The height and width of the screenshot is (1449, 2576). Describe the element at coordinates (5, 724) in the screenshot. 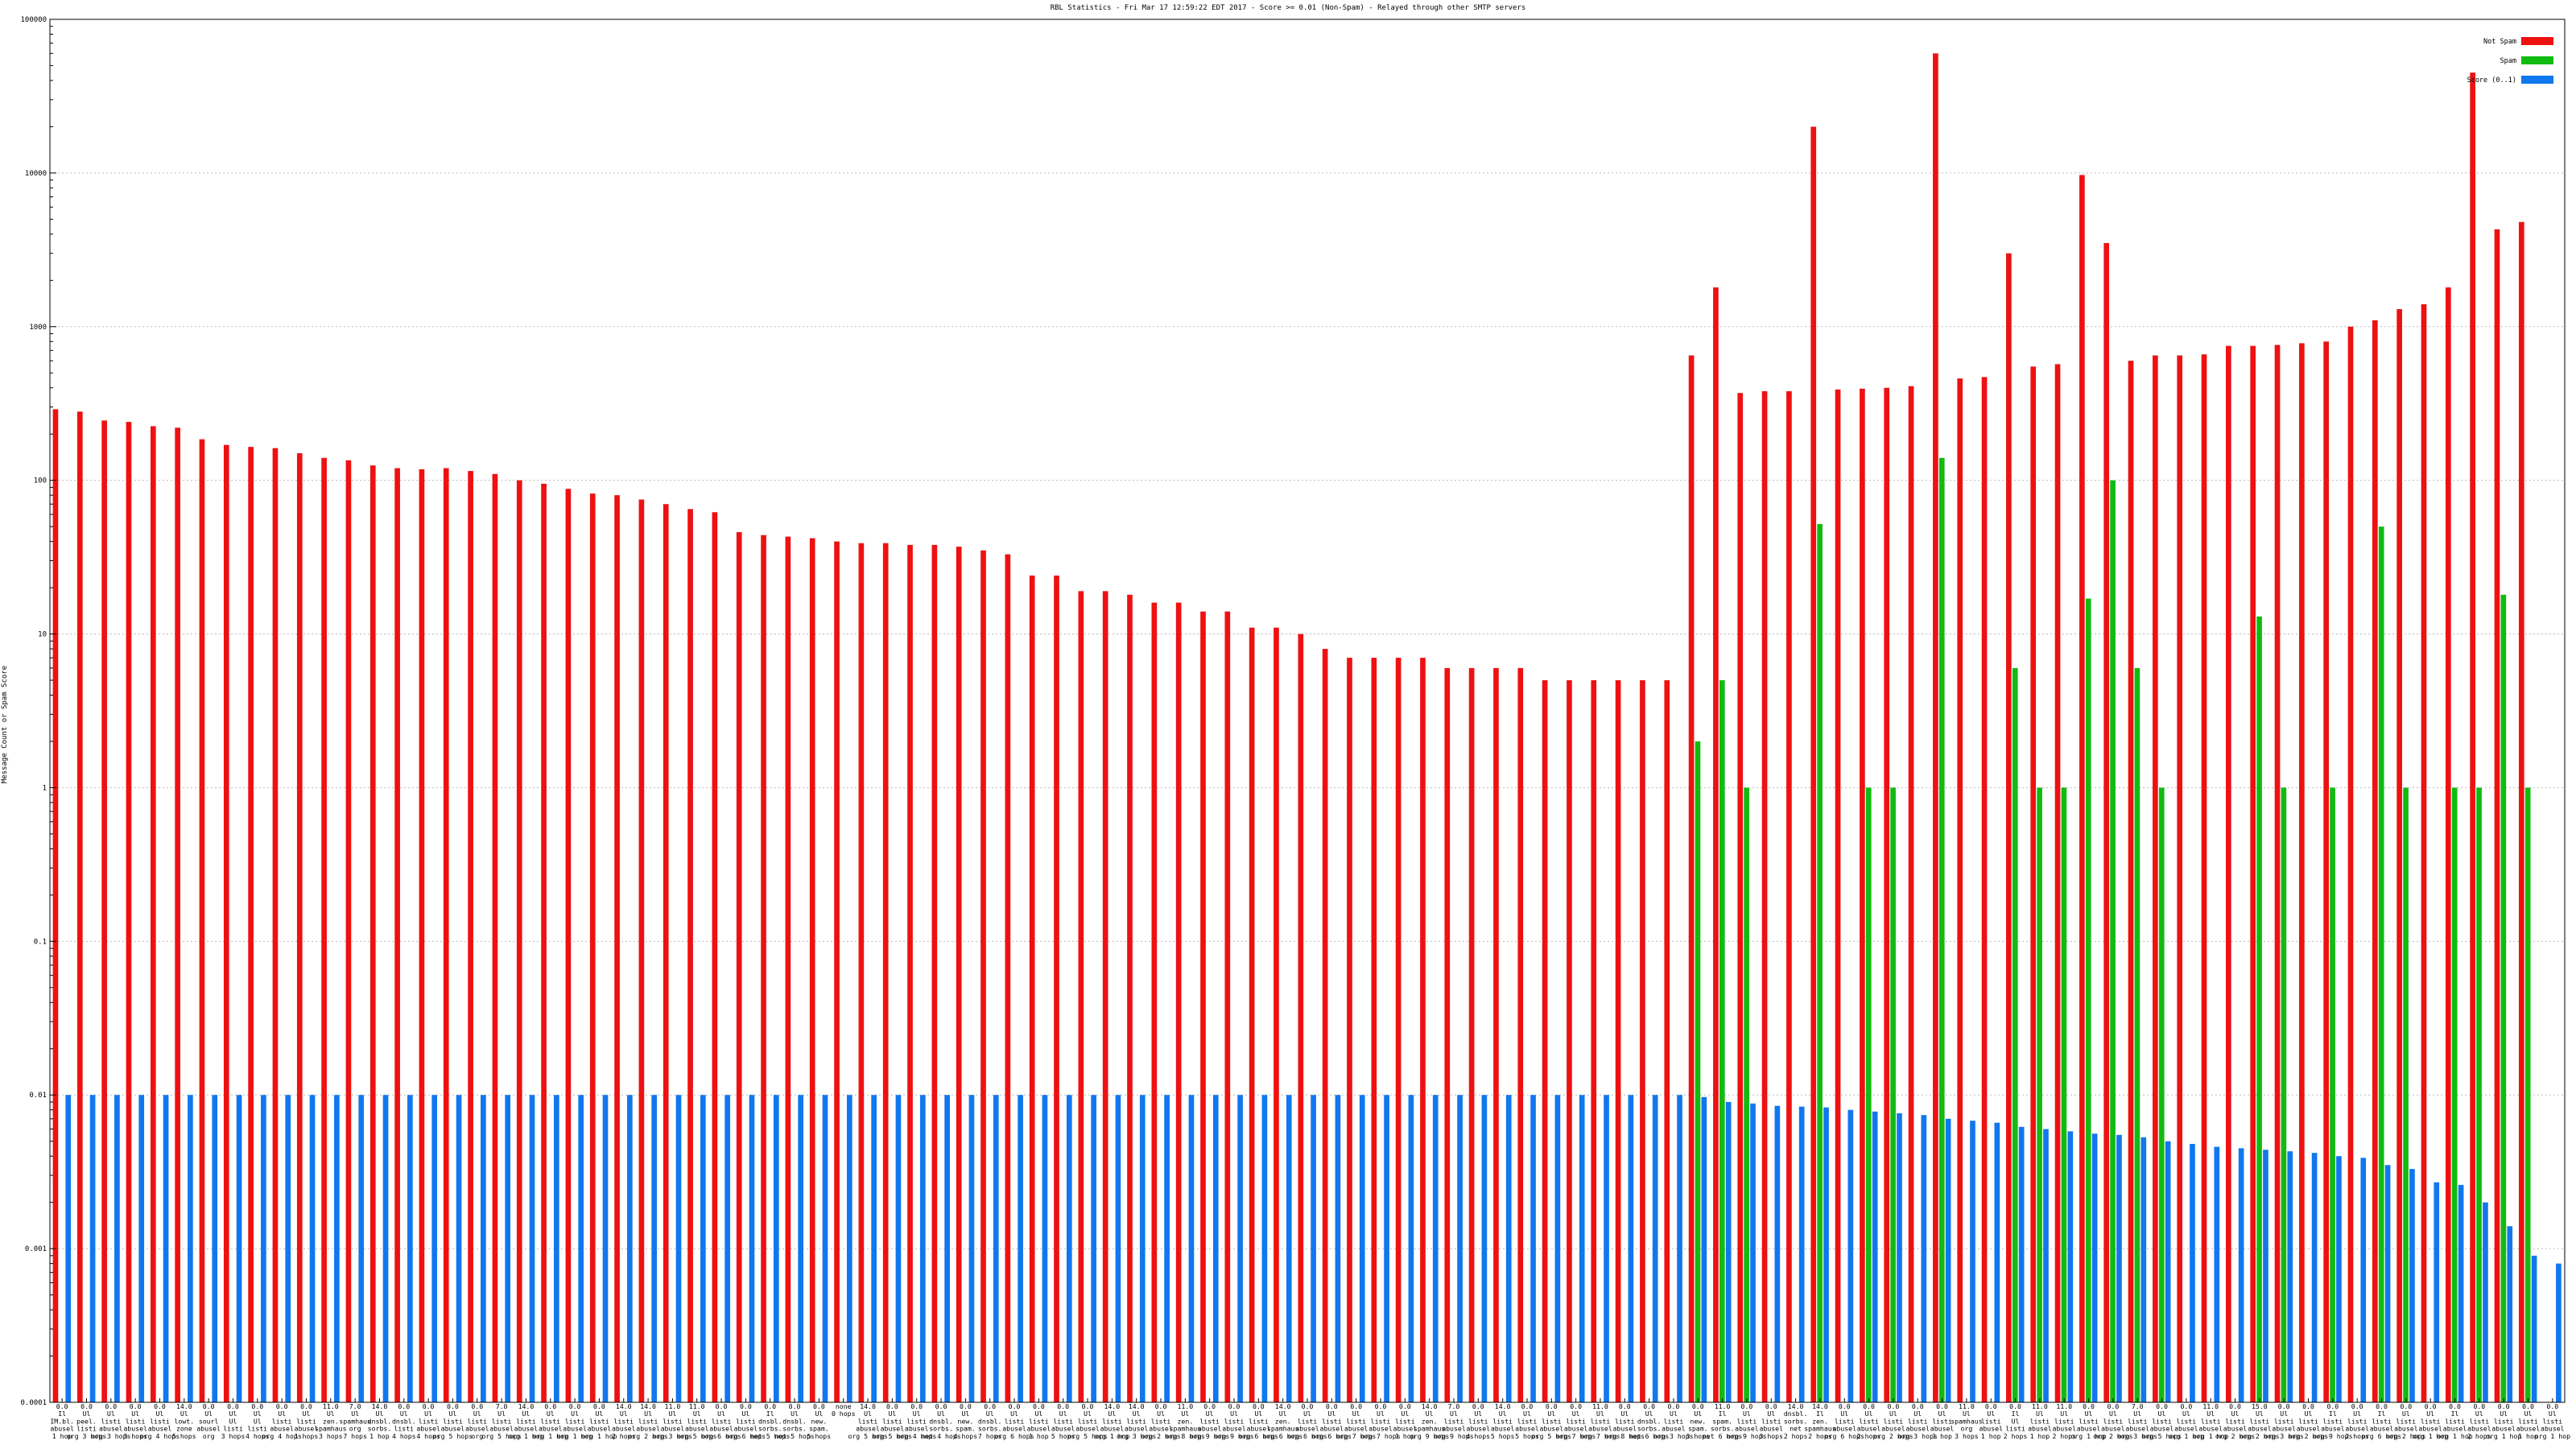

I see `y-axis-label: Message Count or Spam Score` at that location.